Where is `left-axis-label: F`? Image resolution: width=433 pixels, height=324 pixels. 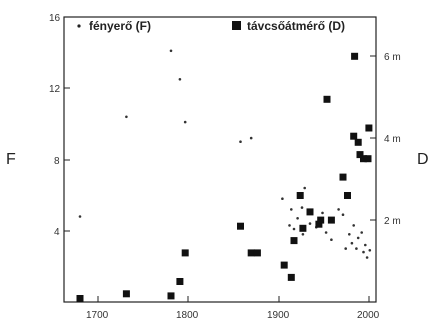 left-axis-label: F is located at coordinates (11, 159).